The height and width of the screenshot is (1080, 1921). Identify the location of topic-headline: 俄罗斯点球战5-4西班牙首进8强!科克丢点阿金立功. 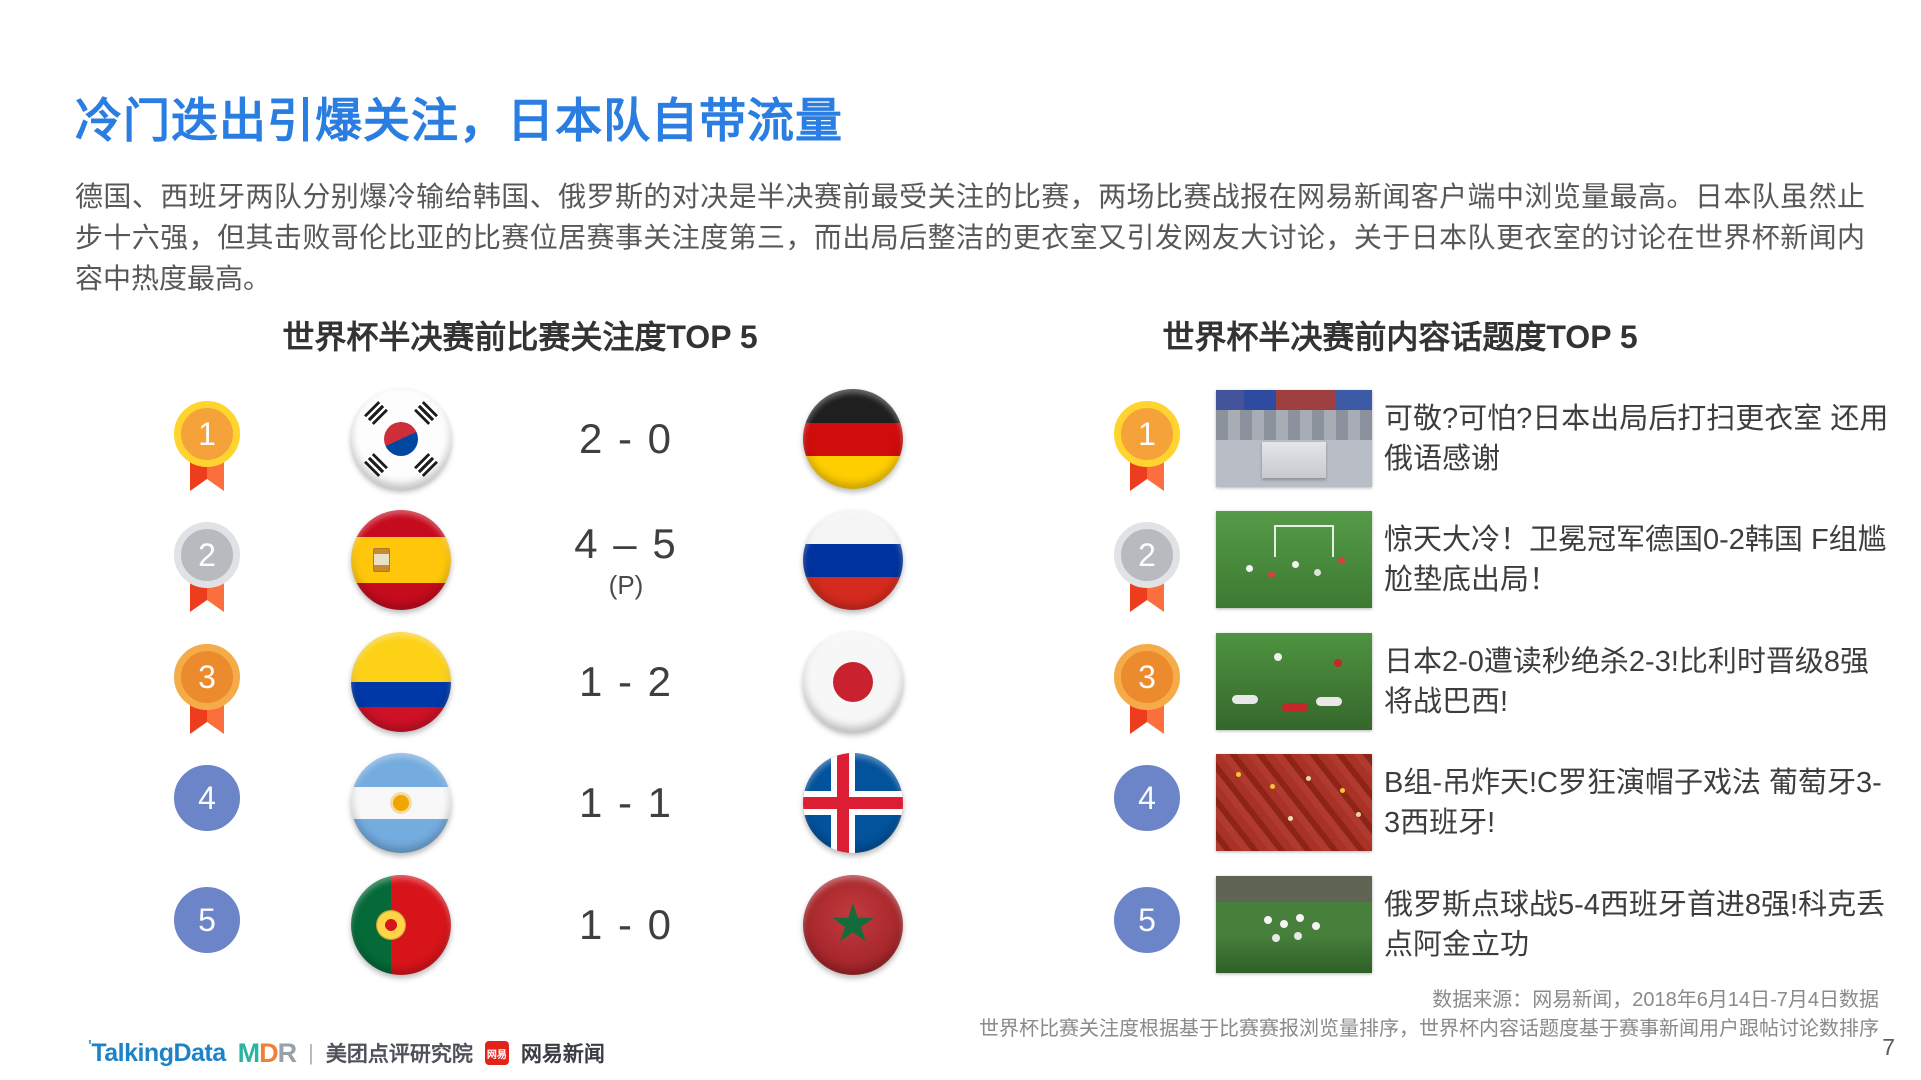
(1635, 925).